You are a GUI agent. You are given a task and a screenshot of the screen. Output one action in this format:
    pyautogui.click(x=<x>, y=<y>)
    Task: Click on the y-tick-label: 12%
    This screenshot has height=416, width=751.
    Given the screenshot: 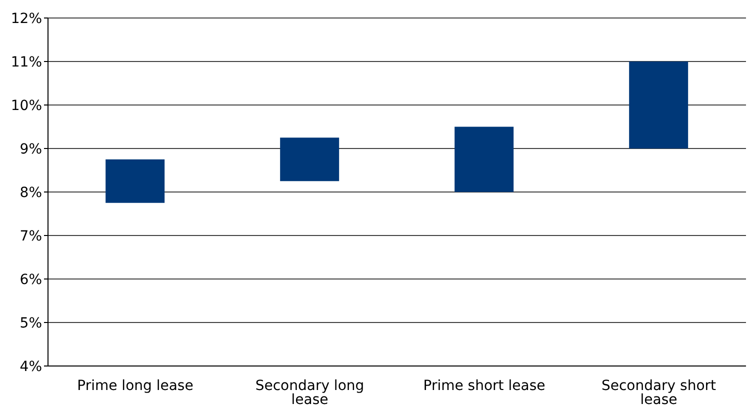 What is the action you would take?
    pyautogui.click(x=26, y=18)
    